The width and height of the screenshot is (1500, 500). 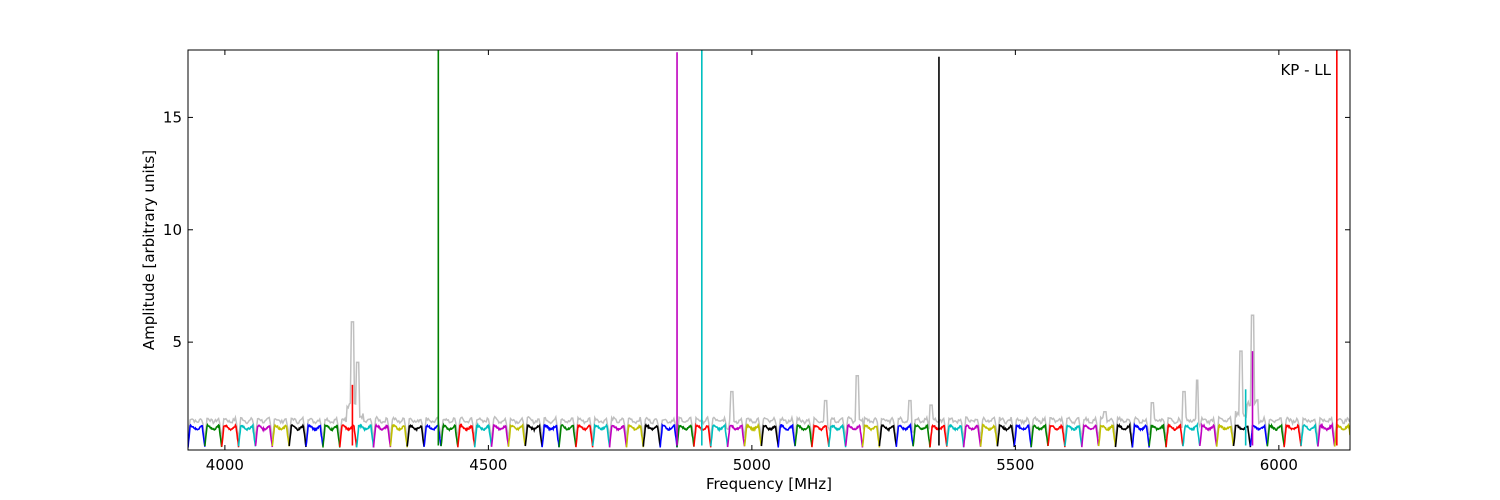 I want to click on x-tick-label: 5500, so click(x=1015, y=465).